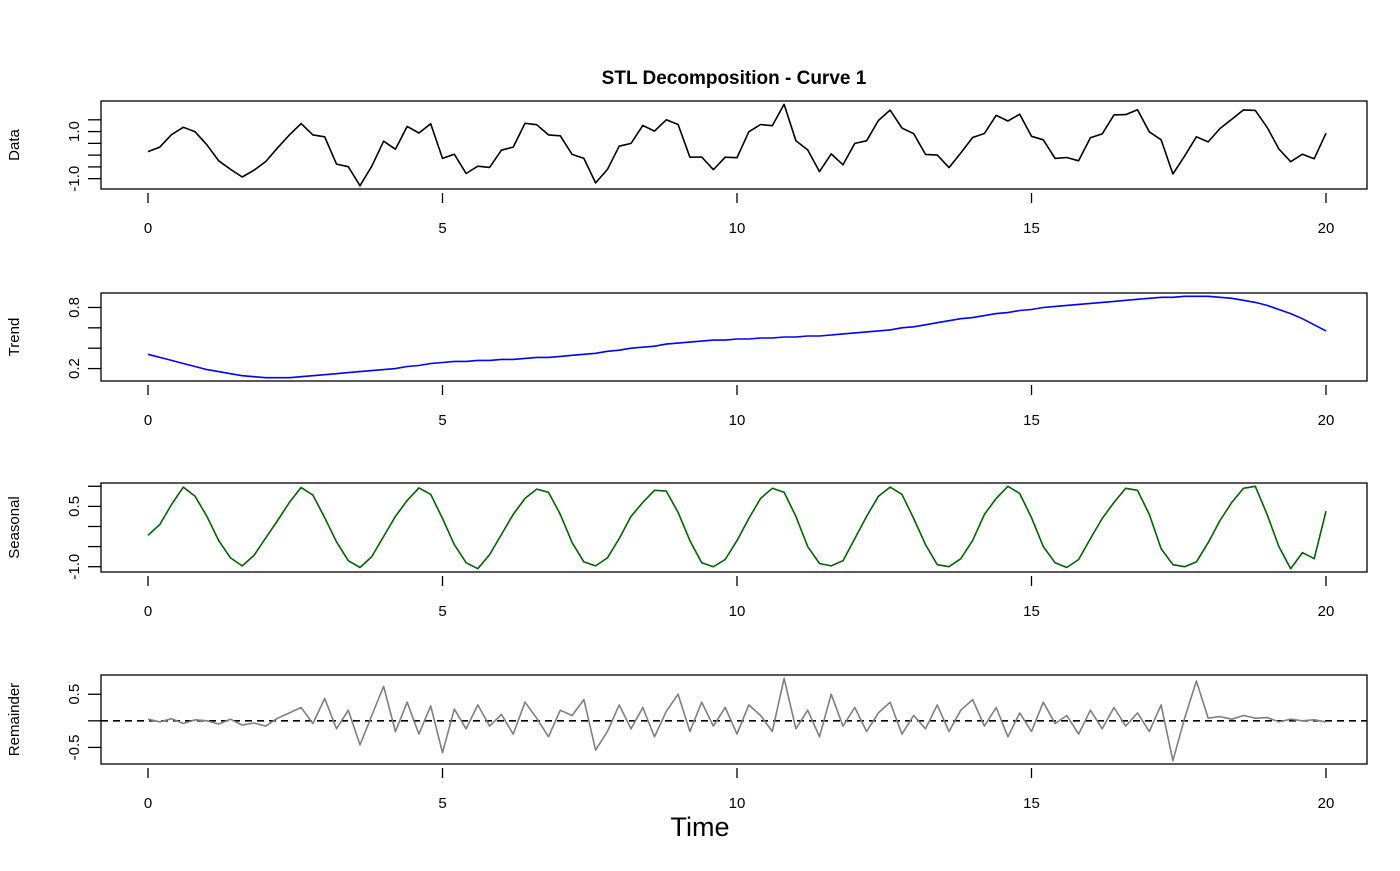 The height and width of the screenshot is (871, 1400). What do you see at coordinates (14, 527) in the screenshot?
I see `y-axis-label: Seasonal` at bounding box center [14, 527].